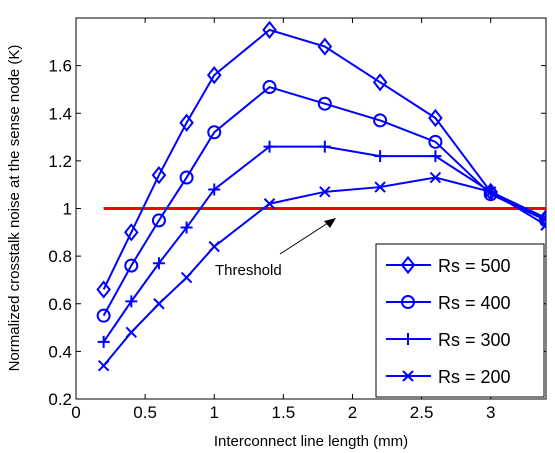  I want to click on x-tick-label: 0, so click(75, 412).